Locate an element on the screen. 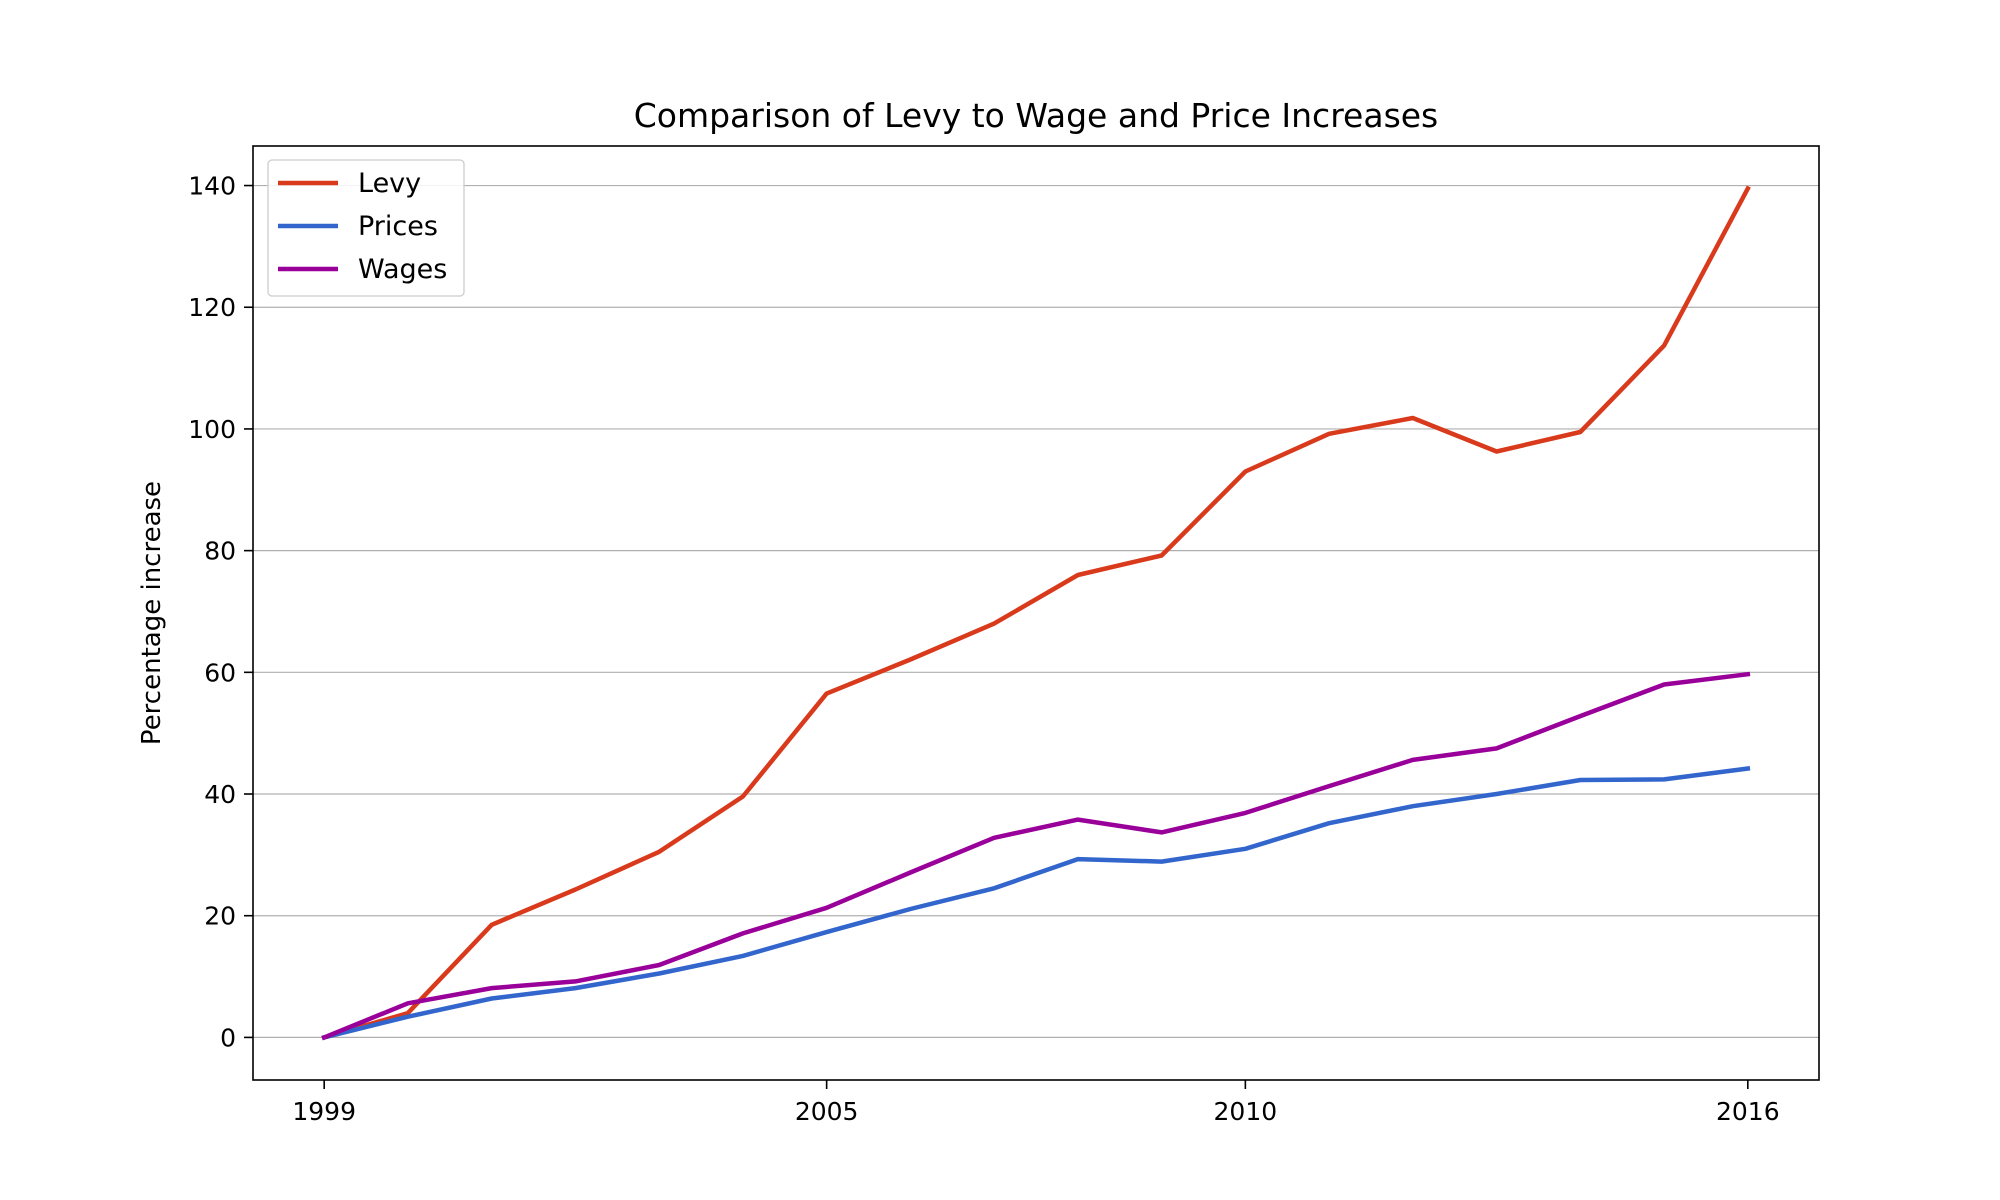  y-tick-label: 120 is located at coordinates (212, 307).